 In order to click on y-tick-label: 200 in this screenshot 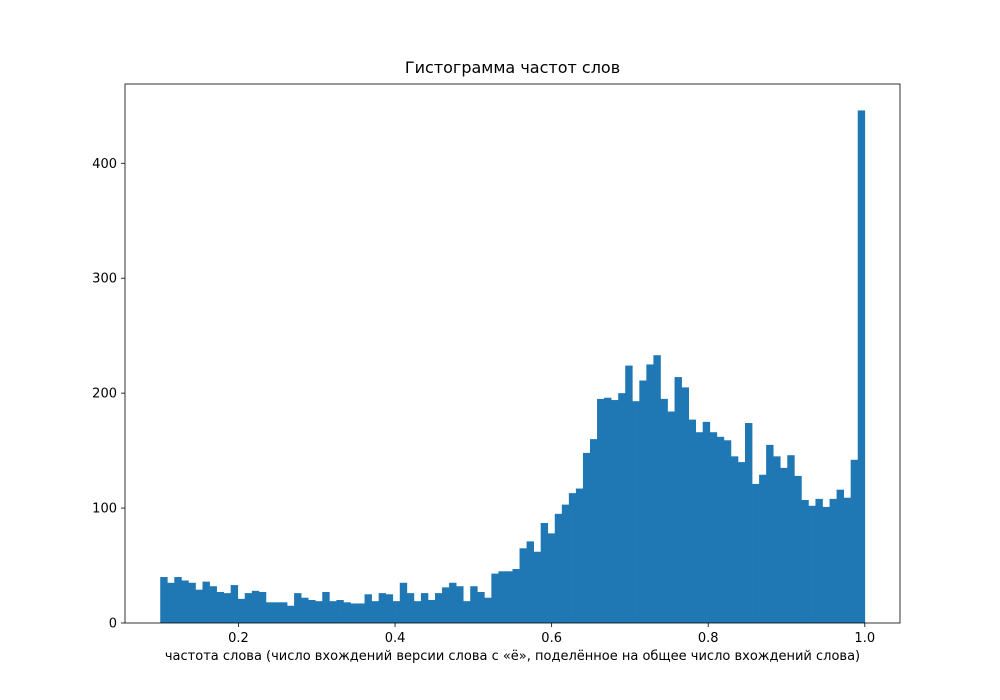, I will do `click(104, 394)`.